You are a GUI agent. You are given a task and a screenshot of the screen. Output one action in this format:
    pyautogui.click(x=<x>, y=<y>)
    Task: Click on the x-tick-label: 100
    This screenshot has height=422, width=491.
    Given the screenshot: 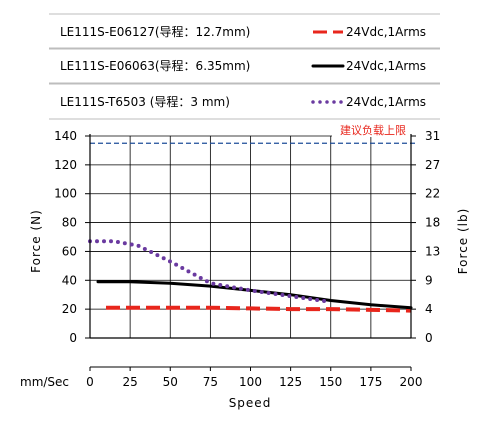 What is the action you would take?
    pyautogui.click(x=250, y=382)
    